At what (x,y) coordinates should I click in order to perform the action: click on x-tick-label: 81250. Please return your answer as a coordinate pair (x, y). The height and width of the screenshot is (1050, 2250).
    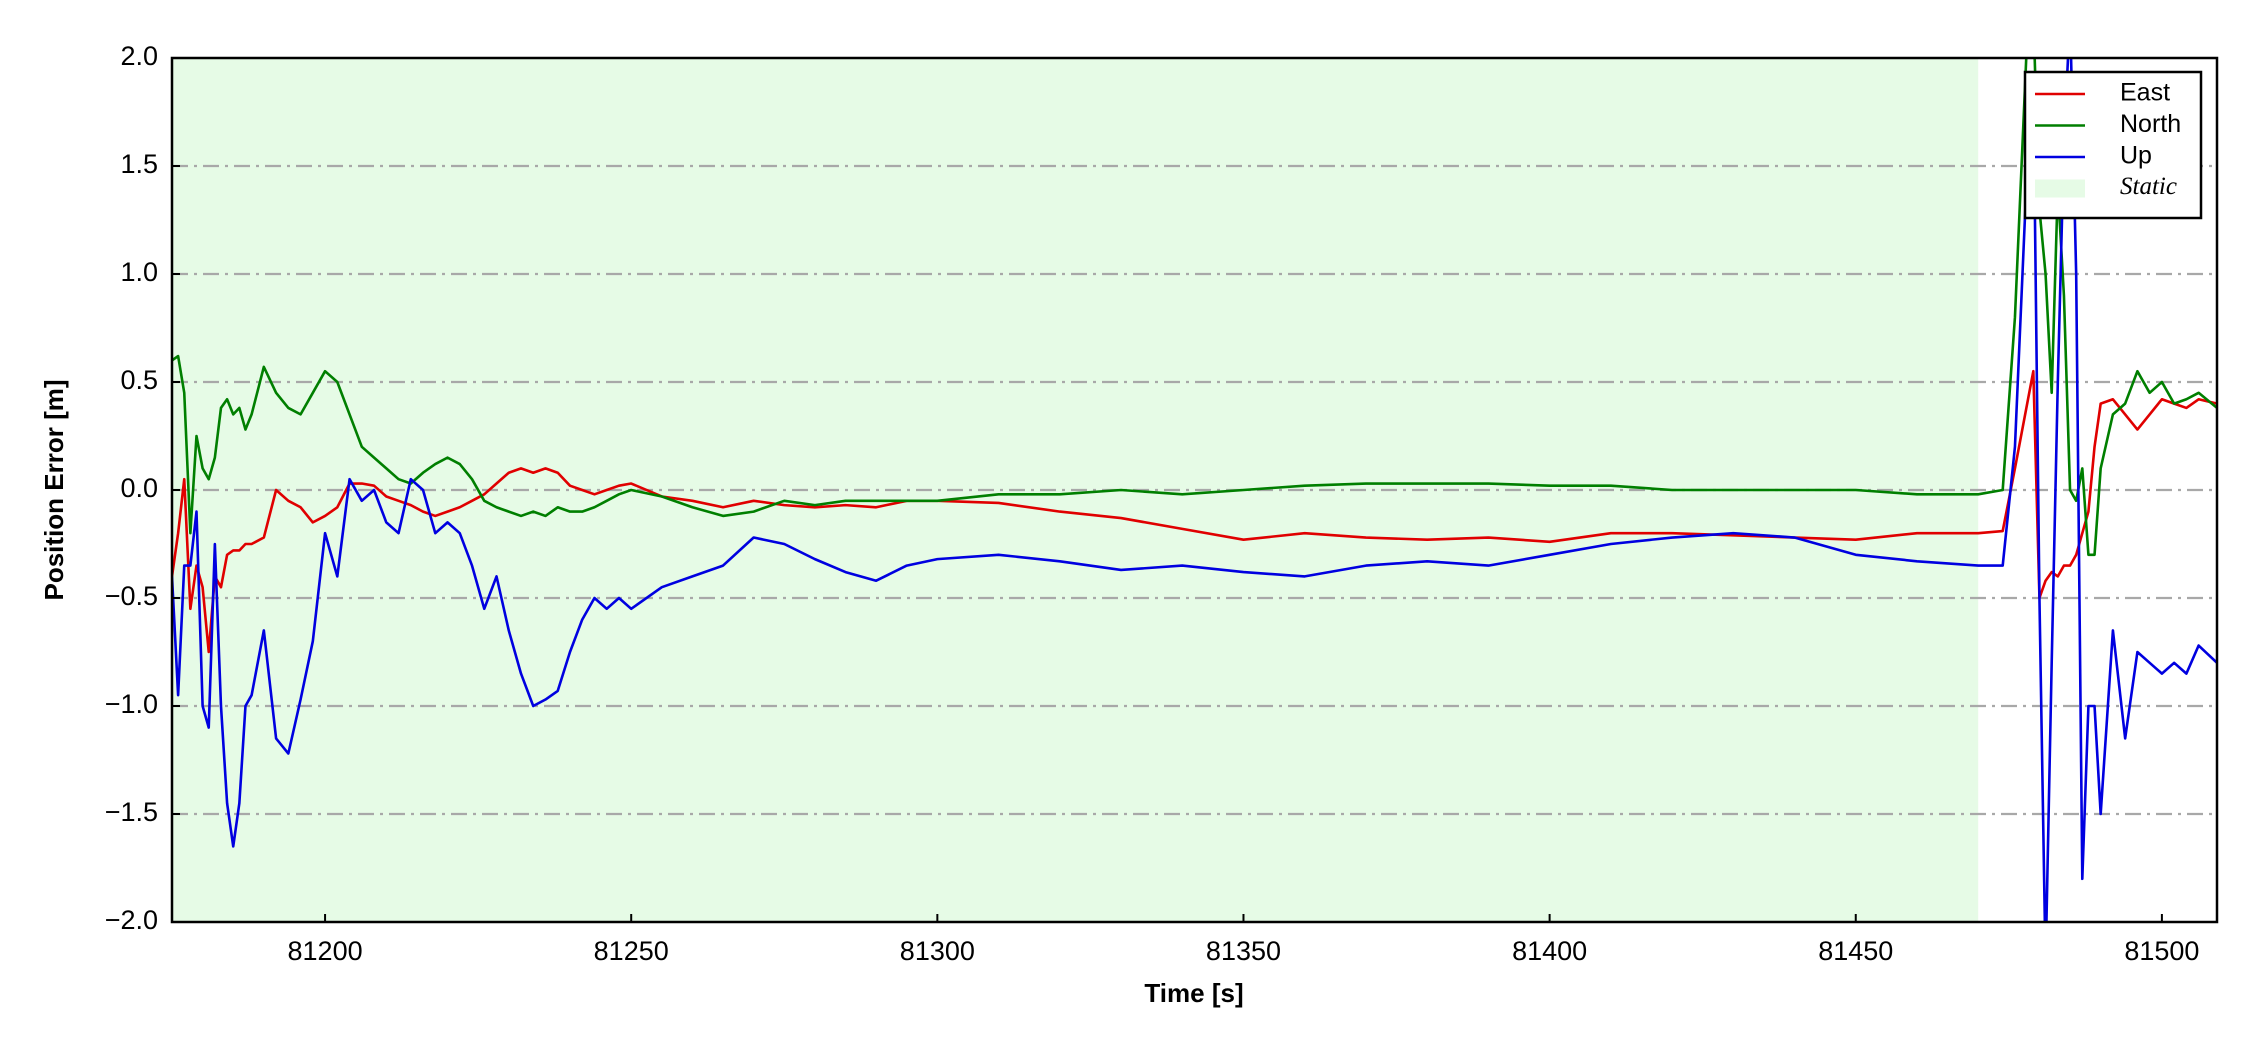
    Looking at the image, I should click on (631, 951).